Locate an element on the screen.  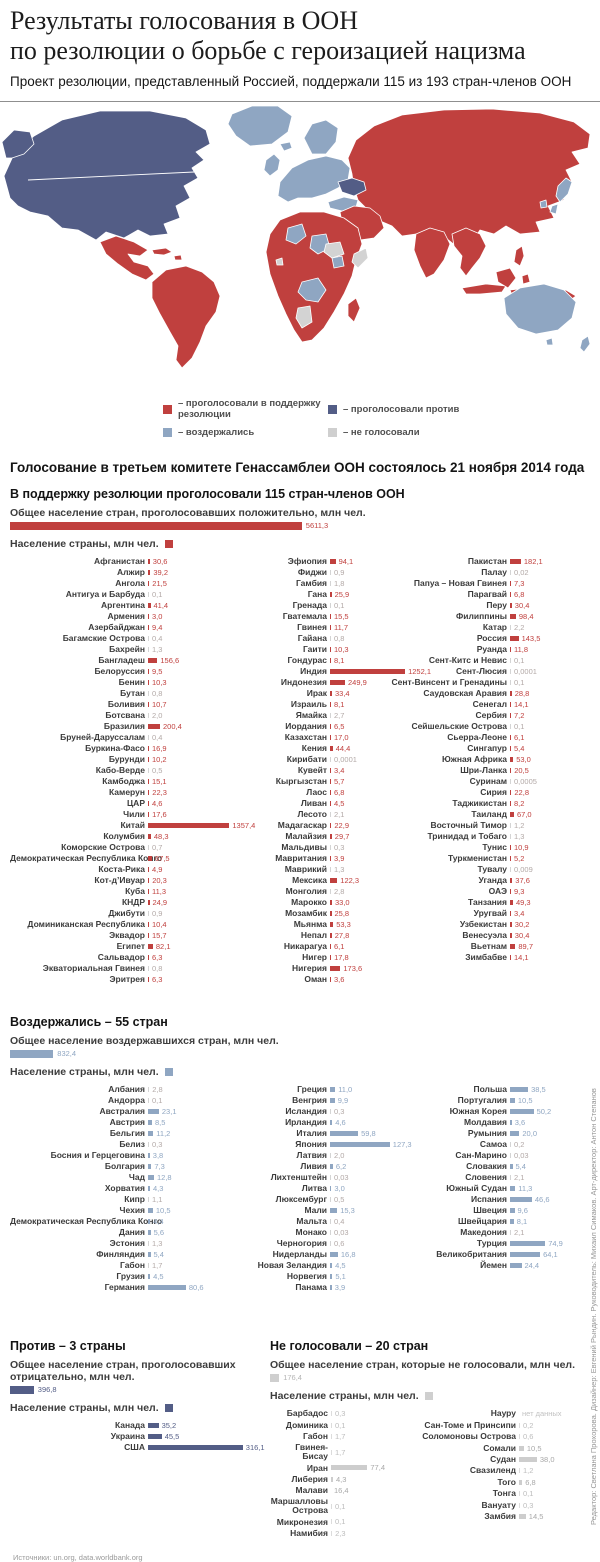
country-value: 15,7 is located at coordinates (159, 936).